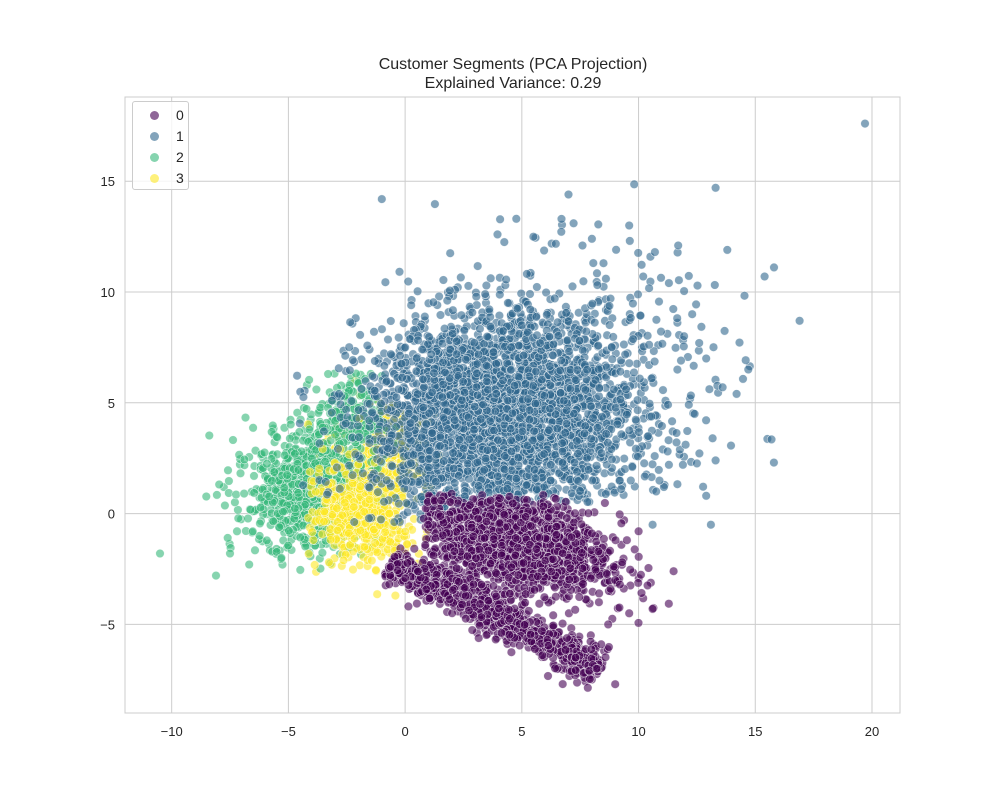 This screenshot has width=1000, height=800. What do you see at coordinates (288, 731) in the screenshot?
I see `x-tick-label: −5` at bounding box center [288, 731].